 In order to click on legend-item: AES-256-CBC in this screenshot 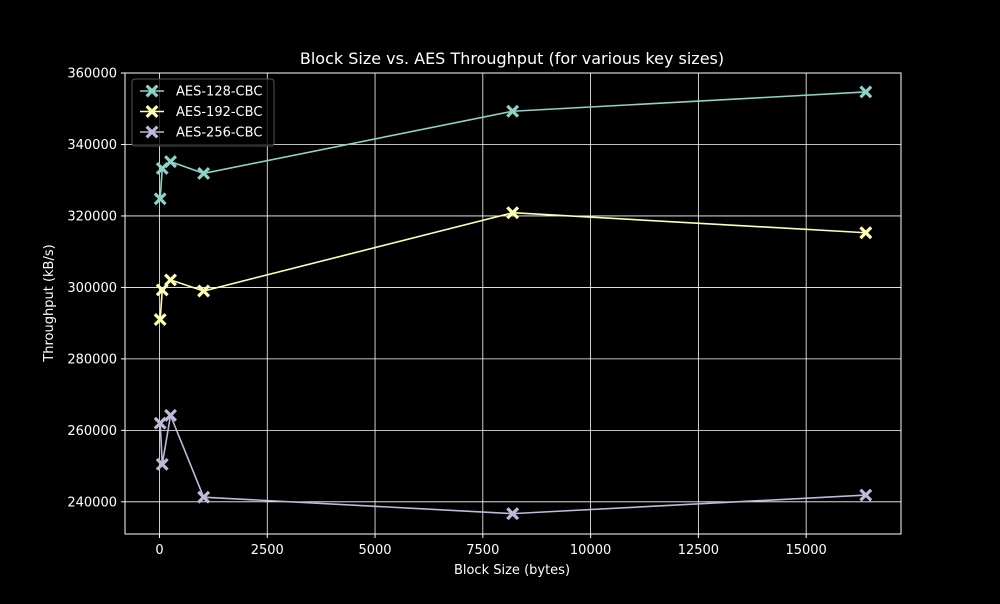, I will do `click(201, 133)`.